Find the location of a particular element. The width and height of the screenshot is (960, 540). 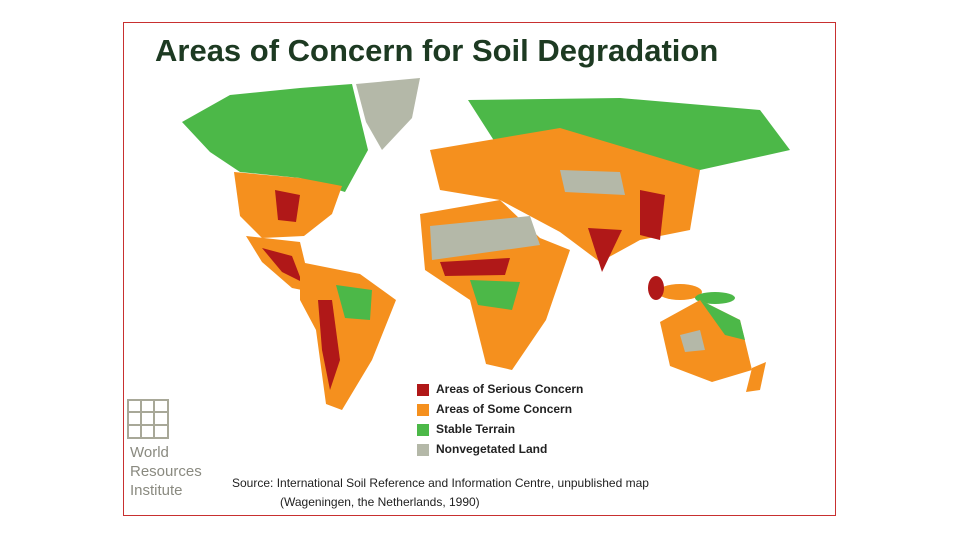

legend-label: Stable Terrain is located at coordinates (475, 429).